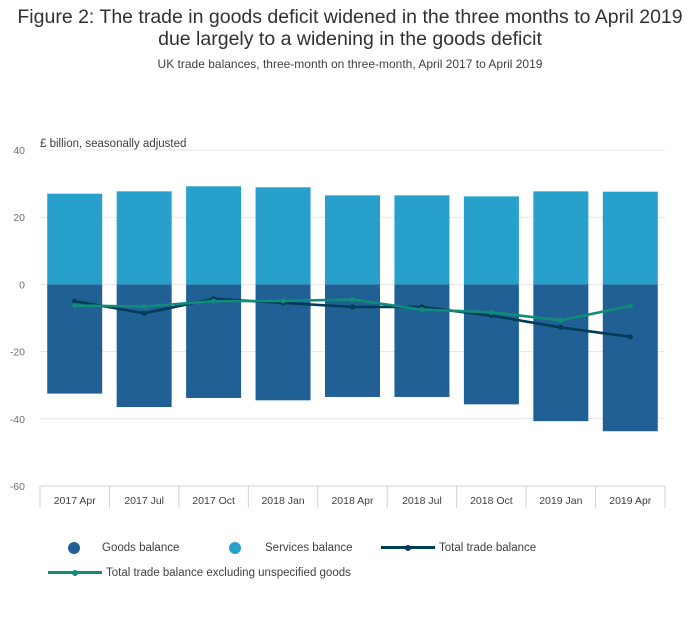 This screenshot has width=700, height=635. Describe the element at coordinates (488, 548) in the screenshot. I see `legend-label-total: Total trade balance` at that location.